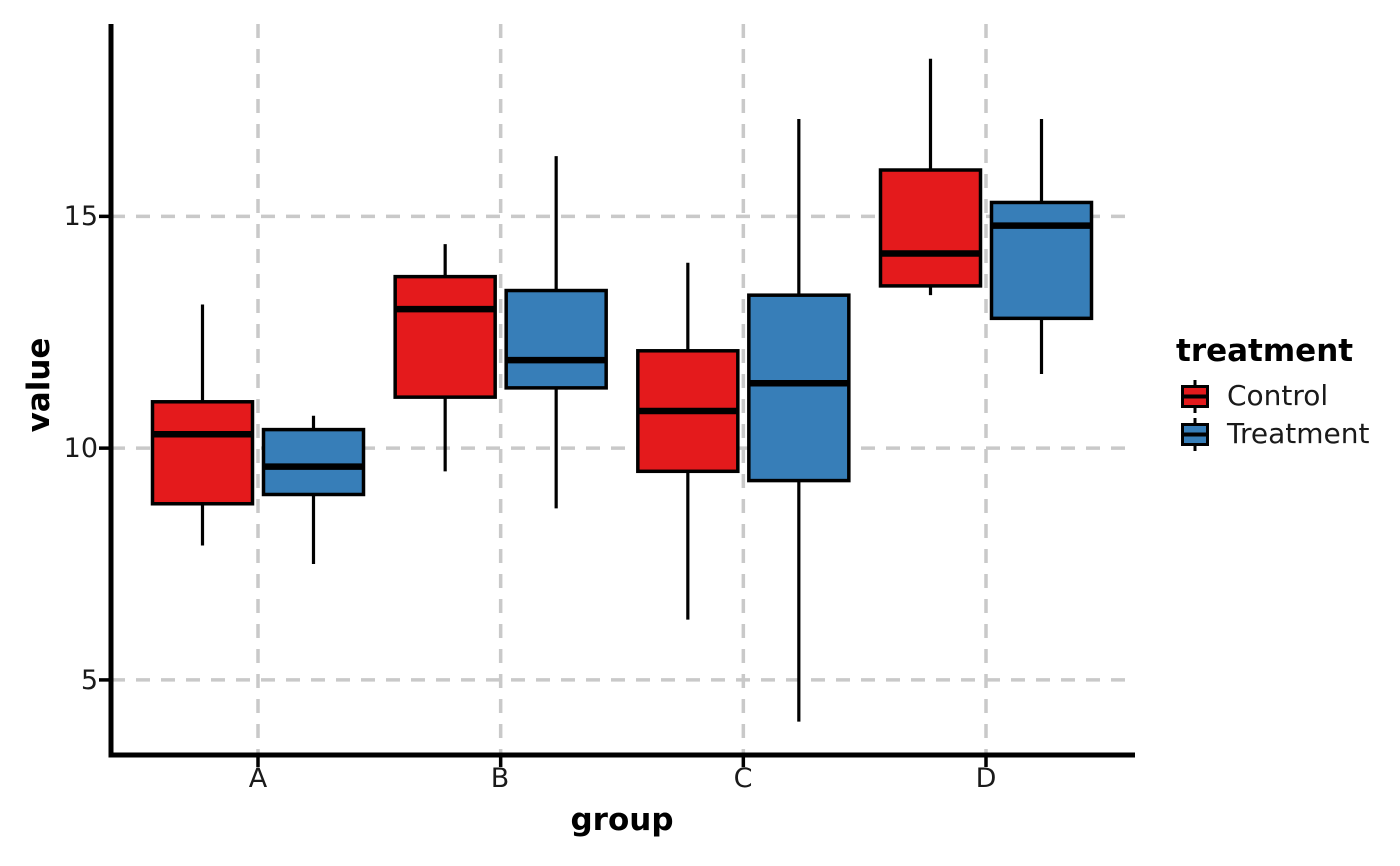 The width and height of the screenshot is (1400, 866). I want to click on legend-item-treatment: Treatment, so click(1272, 434).